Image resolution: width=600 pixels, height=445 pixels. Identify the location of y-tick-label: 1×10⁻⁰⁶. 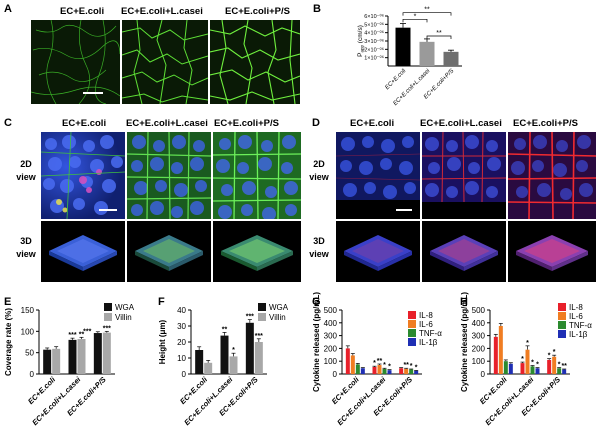
(374, 58).